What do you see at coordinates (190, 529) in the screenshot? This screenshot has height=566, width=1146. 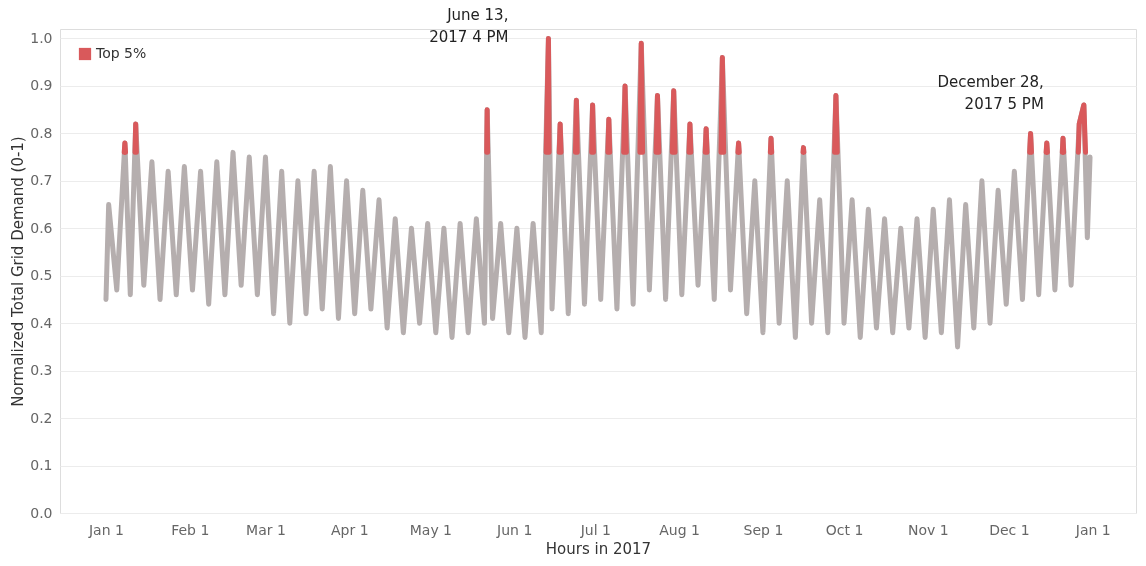 I see `x-tick-label: Feb 1` at bounding box center [190, 529].